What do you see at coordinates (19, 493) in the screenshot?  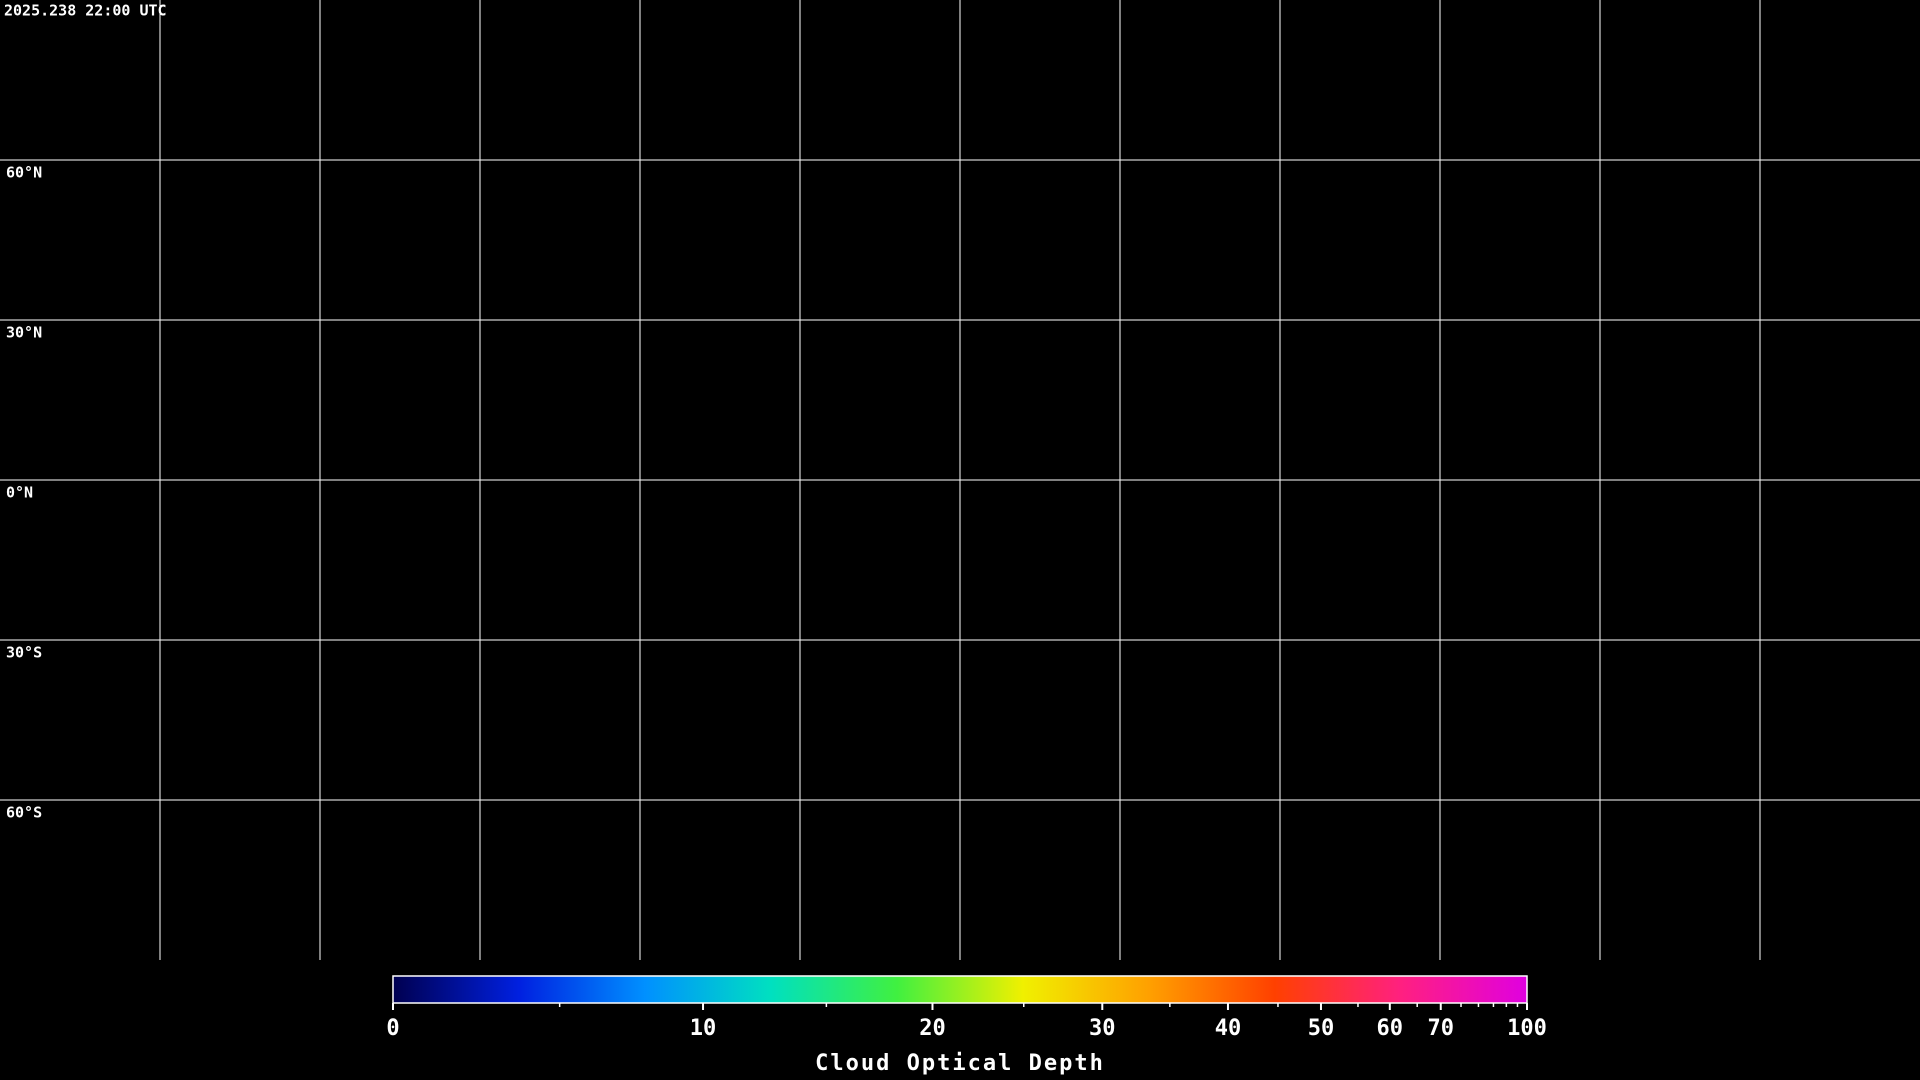 I see `latitude-label: 0°N` at bounding box center [19, 493].